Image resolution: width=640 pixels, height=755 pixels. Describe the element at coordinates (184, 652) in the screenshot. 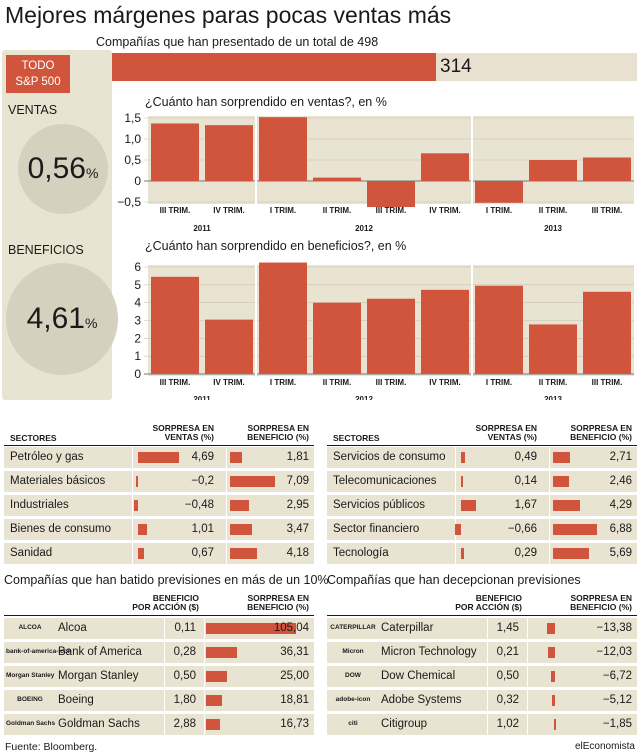

I see `bpa-value: 0,28` at that location.